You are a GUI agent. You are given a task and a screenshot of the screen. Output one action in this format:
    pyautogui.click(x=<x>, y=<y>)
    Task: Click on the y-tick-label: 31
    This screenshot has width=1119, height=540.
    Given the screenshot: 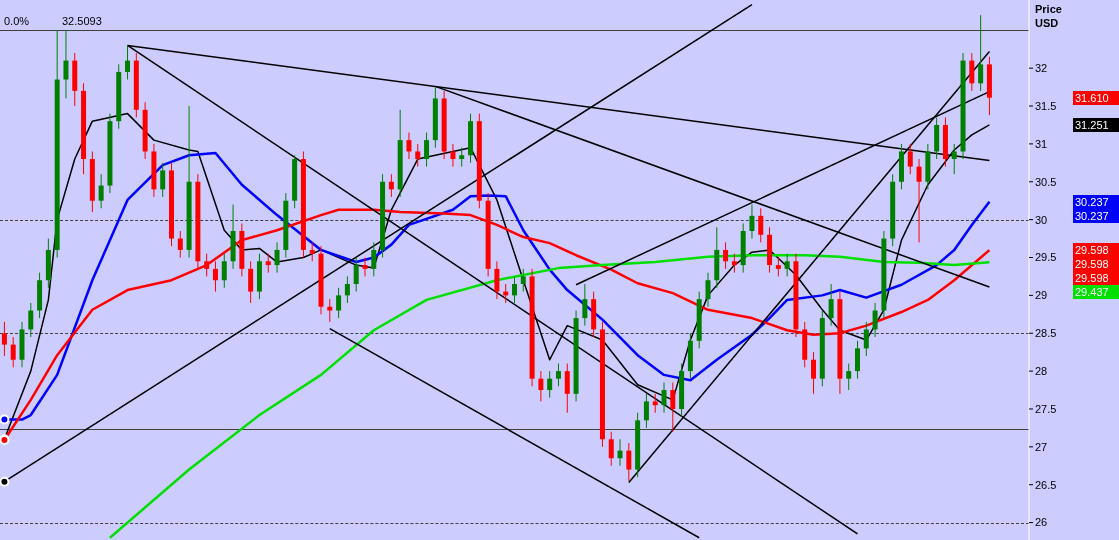 What is the action you would take?
    pyautogui.click(x=1041, y=143)
    